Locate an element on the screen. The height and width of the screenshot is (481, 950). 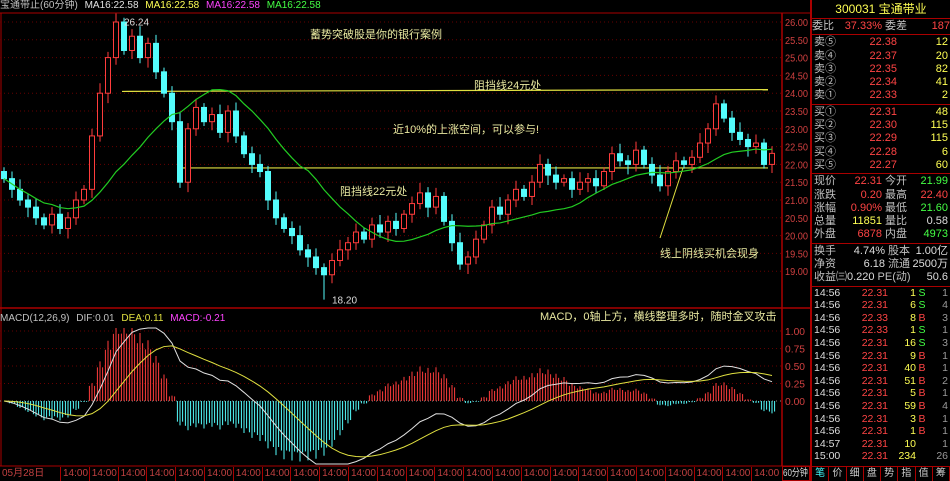
order-ratio-row: 委比 37.33% 委差 187 is located at coordinates (881, 27).